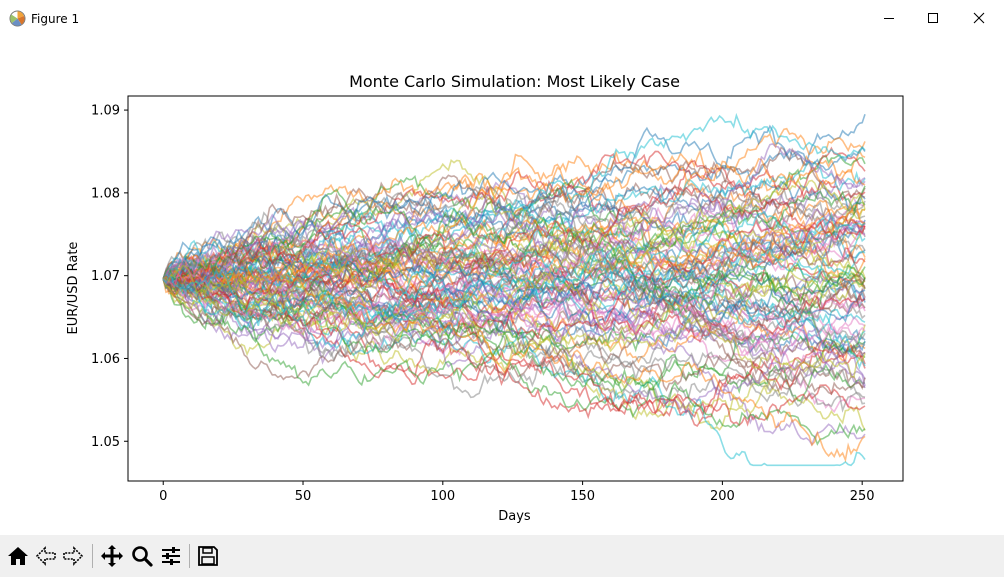 This screenshot has width=1004, height=577. Describe the element at coordinates (105, 276) in the screenshot. I see `y-tick-label: 1.07` at that location.